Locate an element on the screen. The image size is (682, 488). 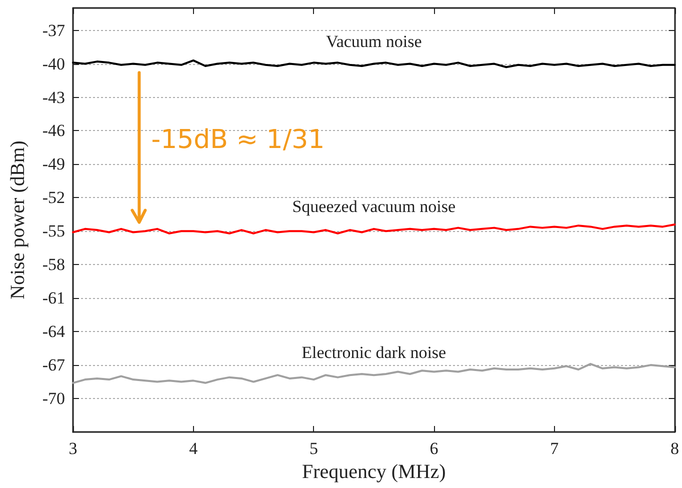
y-tick-label: -46 is located at coordinates (53, 130).